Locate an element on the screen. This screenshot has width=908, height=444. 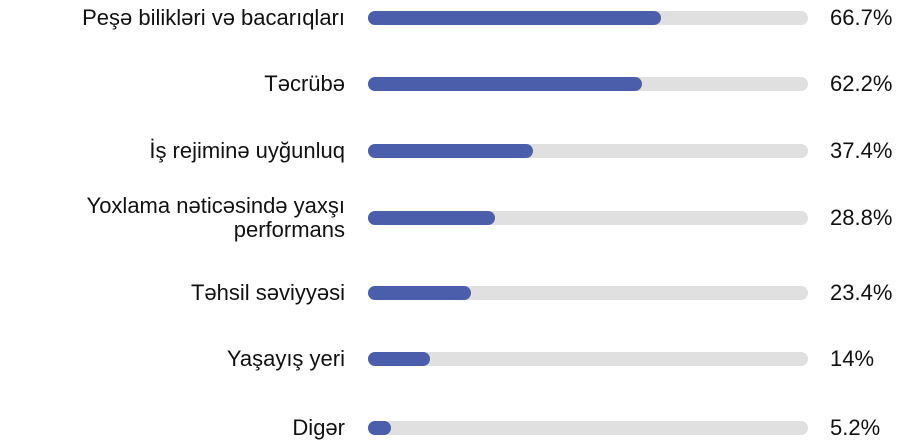
category-label: Yoxlama nəticəsində yaxşı performans is located at coordinates (215, 217).